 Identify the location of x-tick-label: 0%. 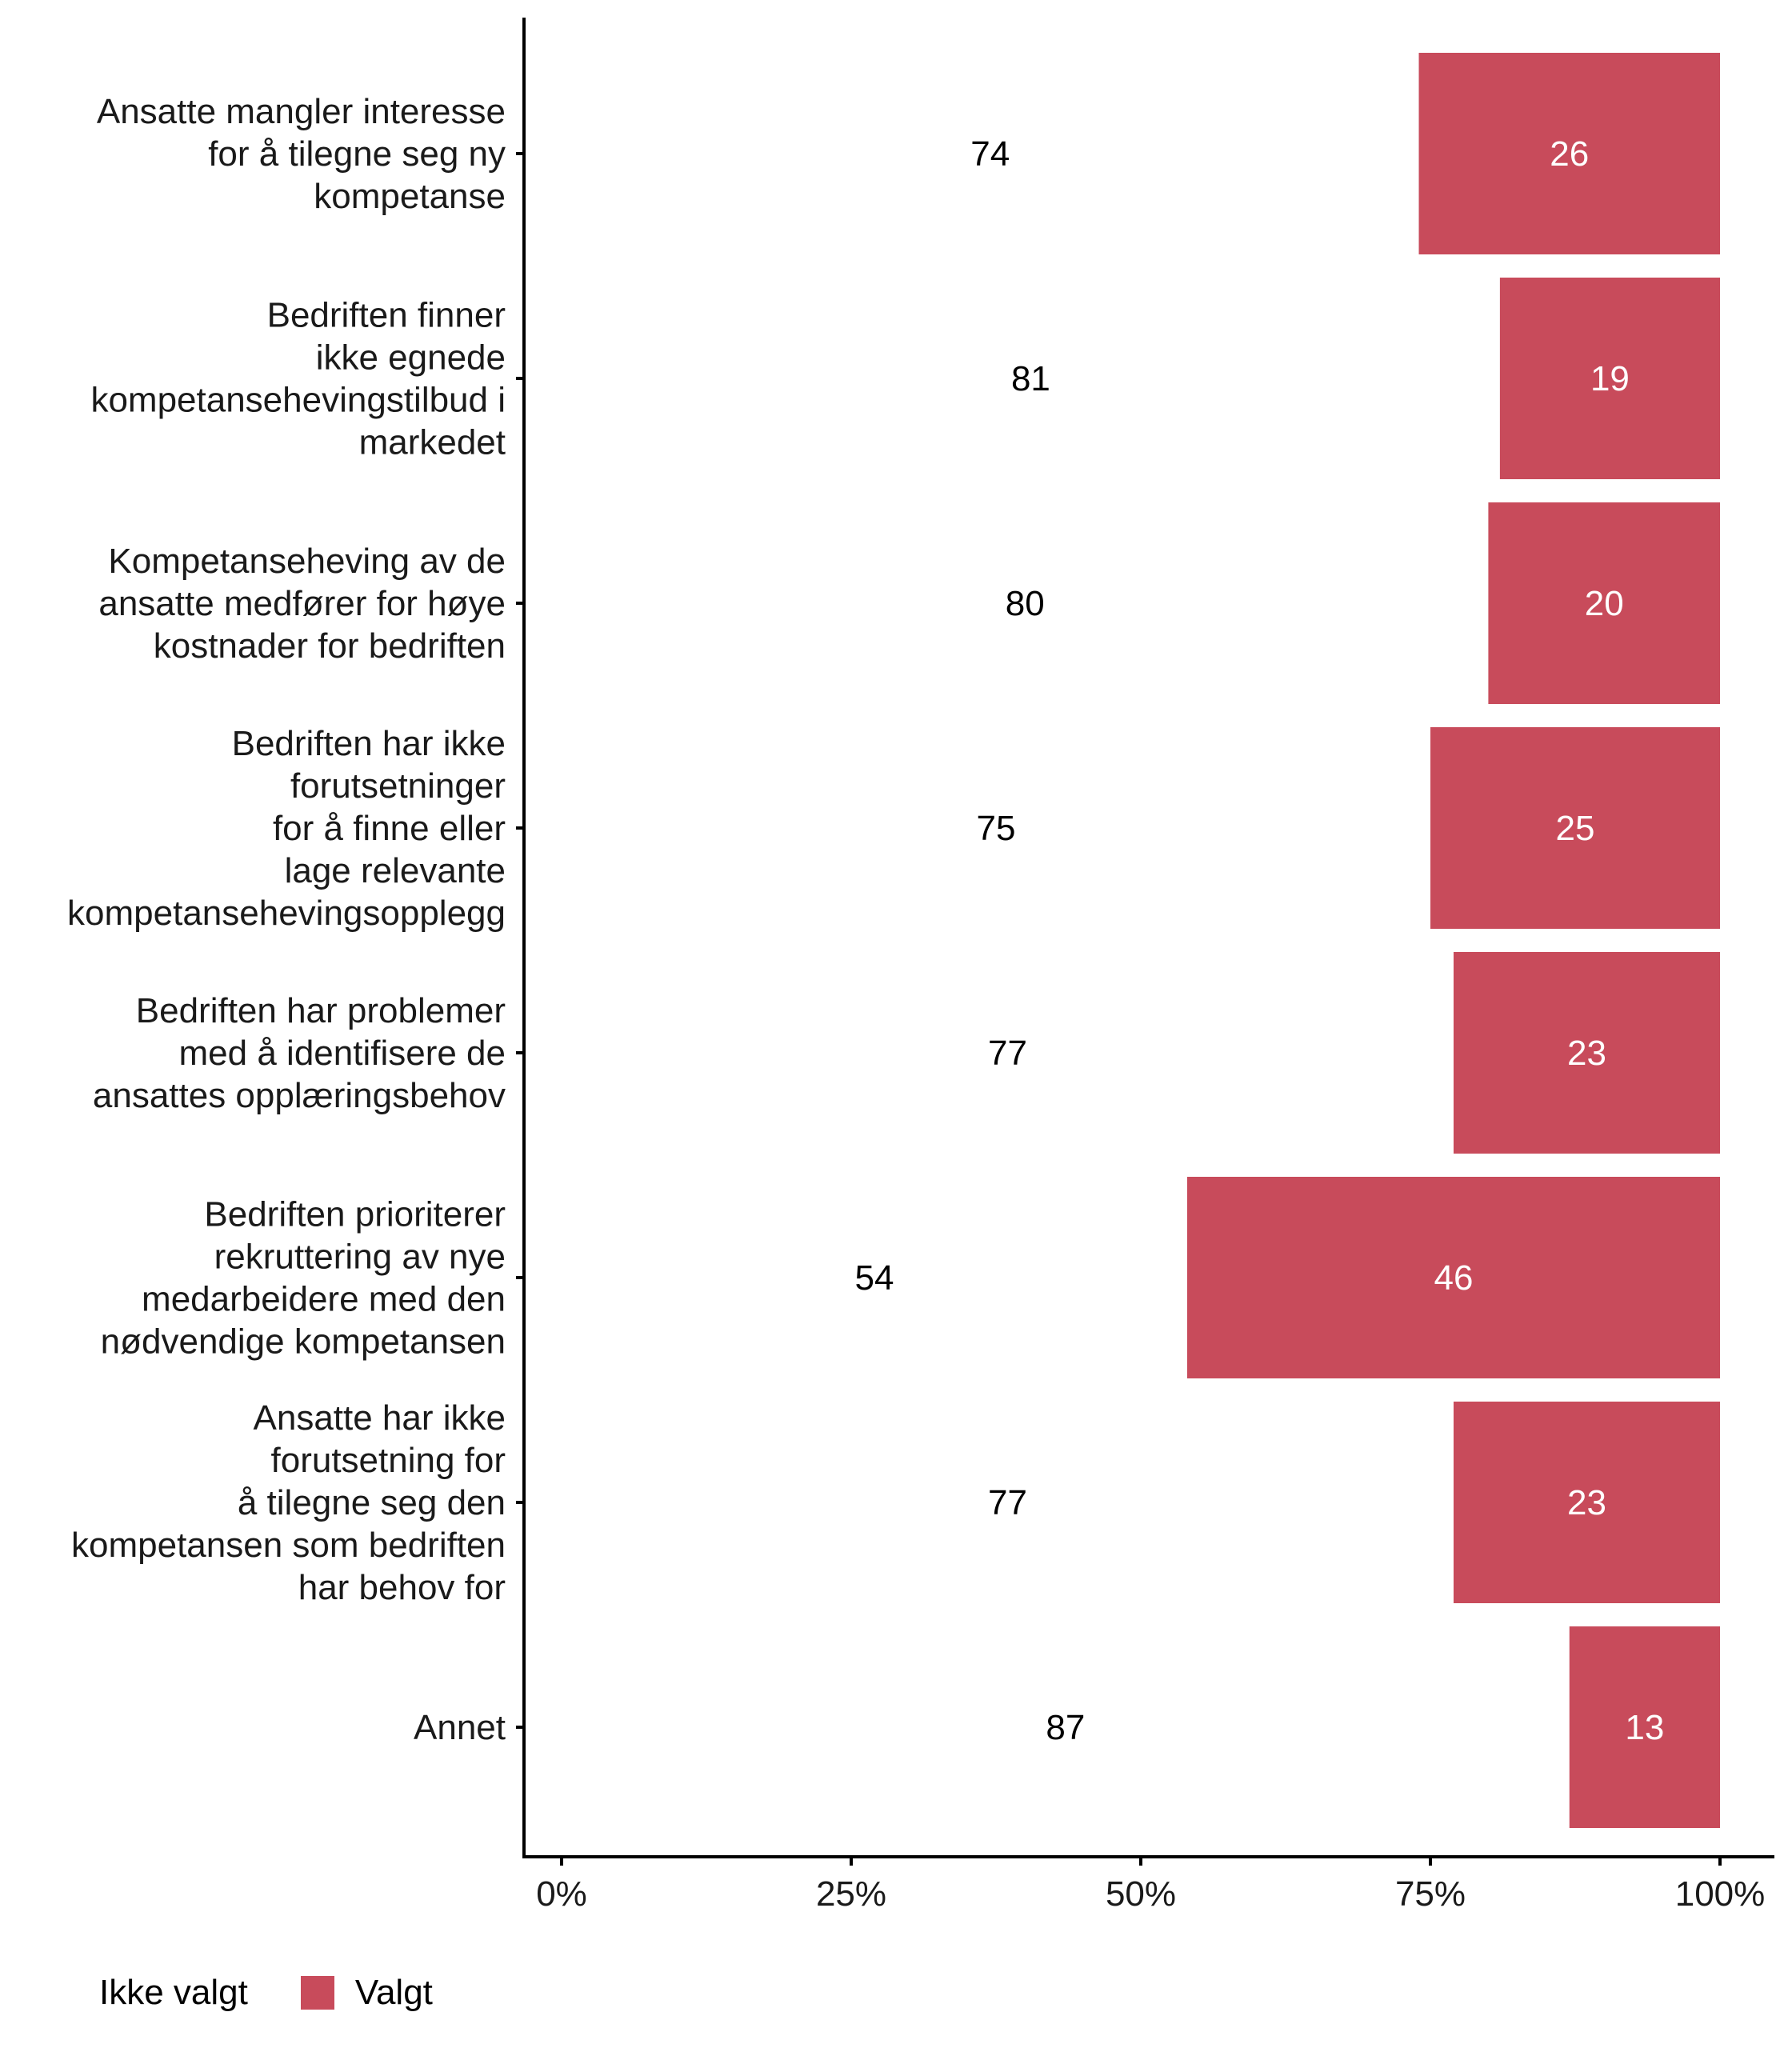
(561, 1894).